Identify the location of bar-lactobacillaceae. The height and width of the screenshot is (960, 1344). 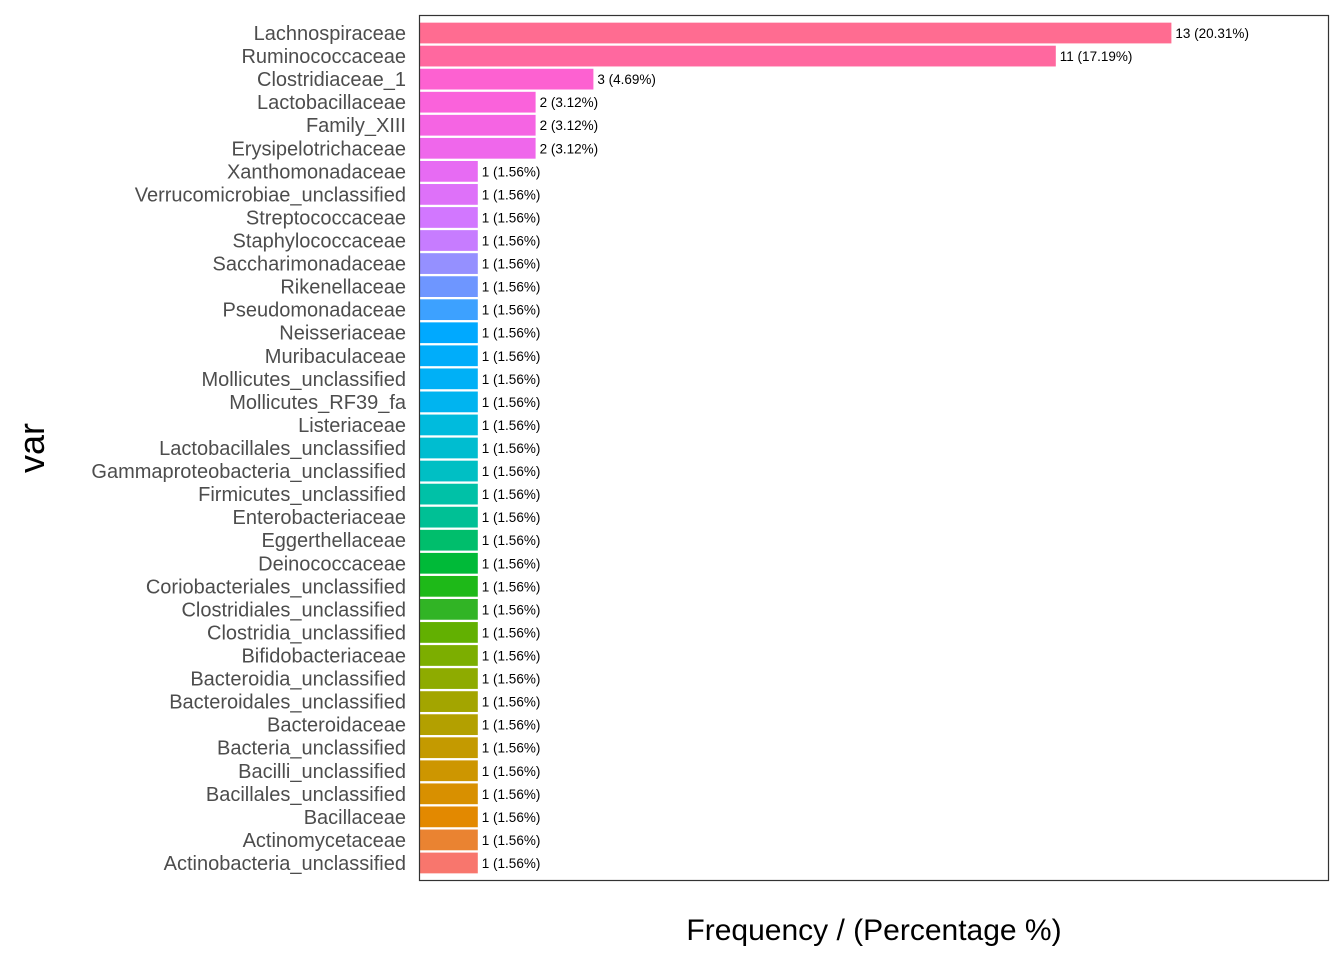
(478, 102).